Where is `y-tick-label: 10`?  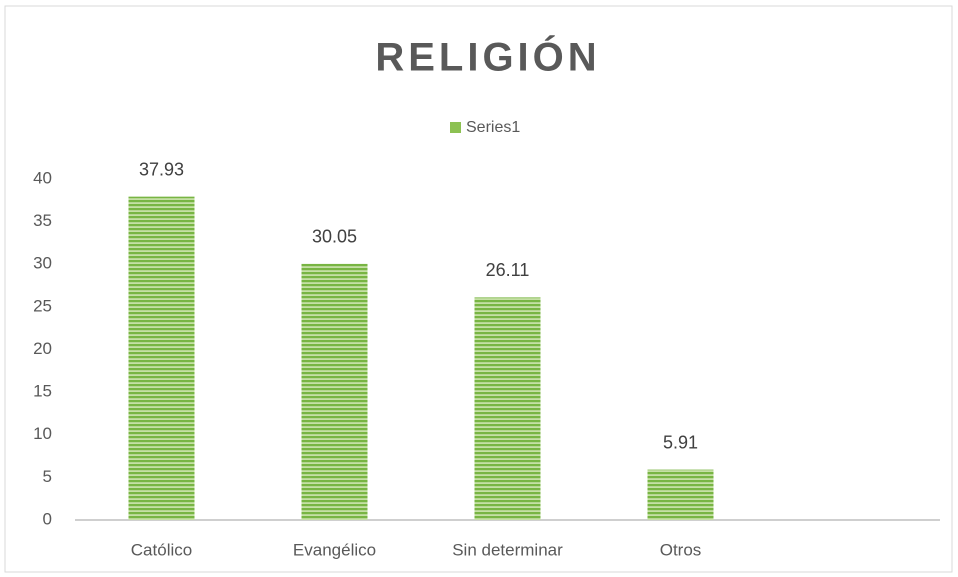 y-tick-label: 10 is located at coordinates (42, 433).